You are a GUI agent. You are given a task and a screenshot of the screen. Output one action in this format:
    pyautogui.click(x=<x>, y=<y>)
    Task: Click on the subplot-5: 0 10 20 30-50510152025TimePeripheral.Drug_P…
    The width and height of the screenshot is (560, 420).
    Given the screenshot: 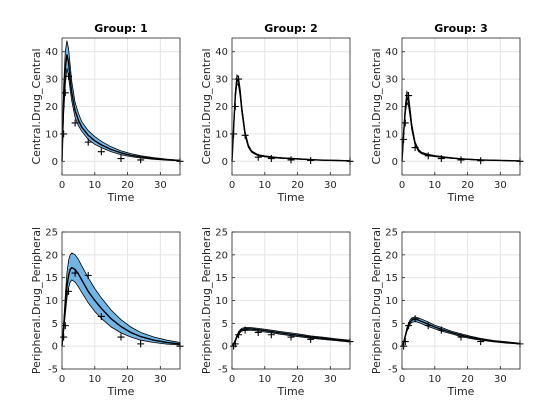 What is the action you would take?
    pyautogui.click(x=277, y=312)
    